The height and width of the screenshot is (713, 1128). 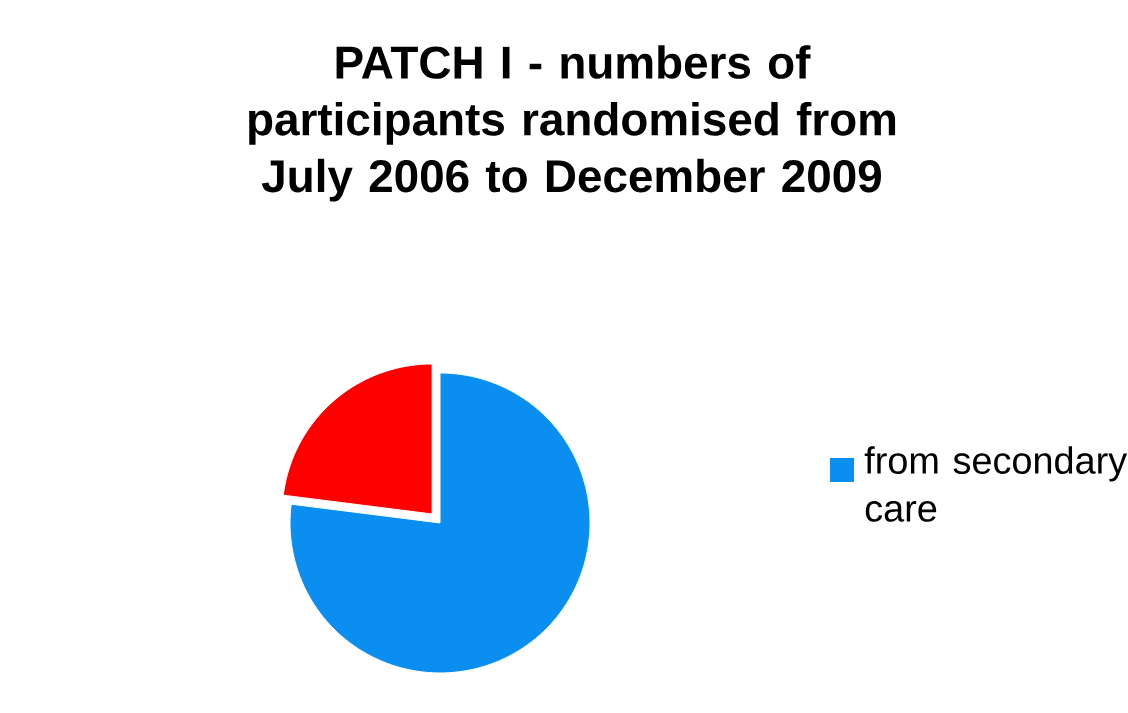 I want to click on legend-label: from secondary care, so click(x=996, y=484).